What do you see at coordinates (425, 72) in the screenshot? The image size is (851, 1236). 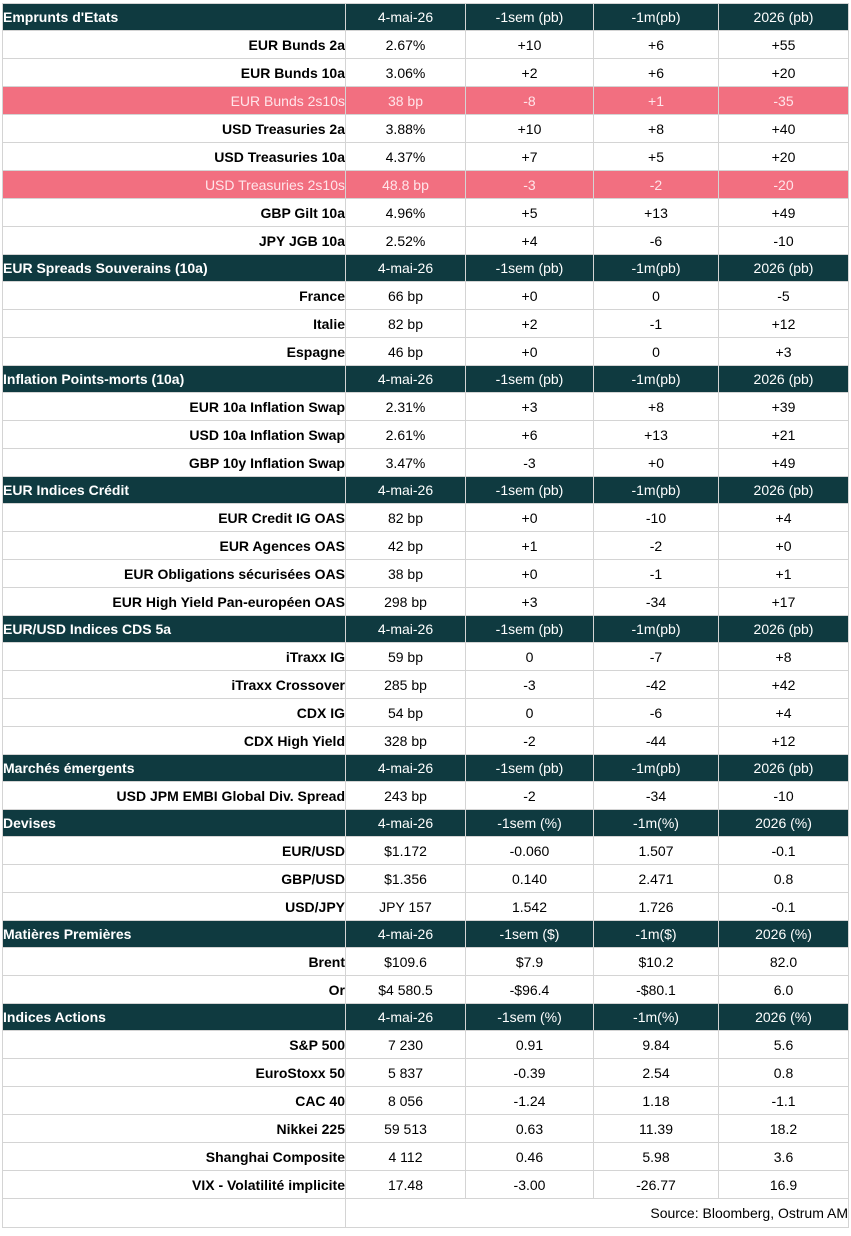 I see `table-row: EUR Bunds 10a 3.06% +2 +6 +20` at bounding box center [425, 72].